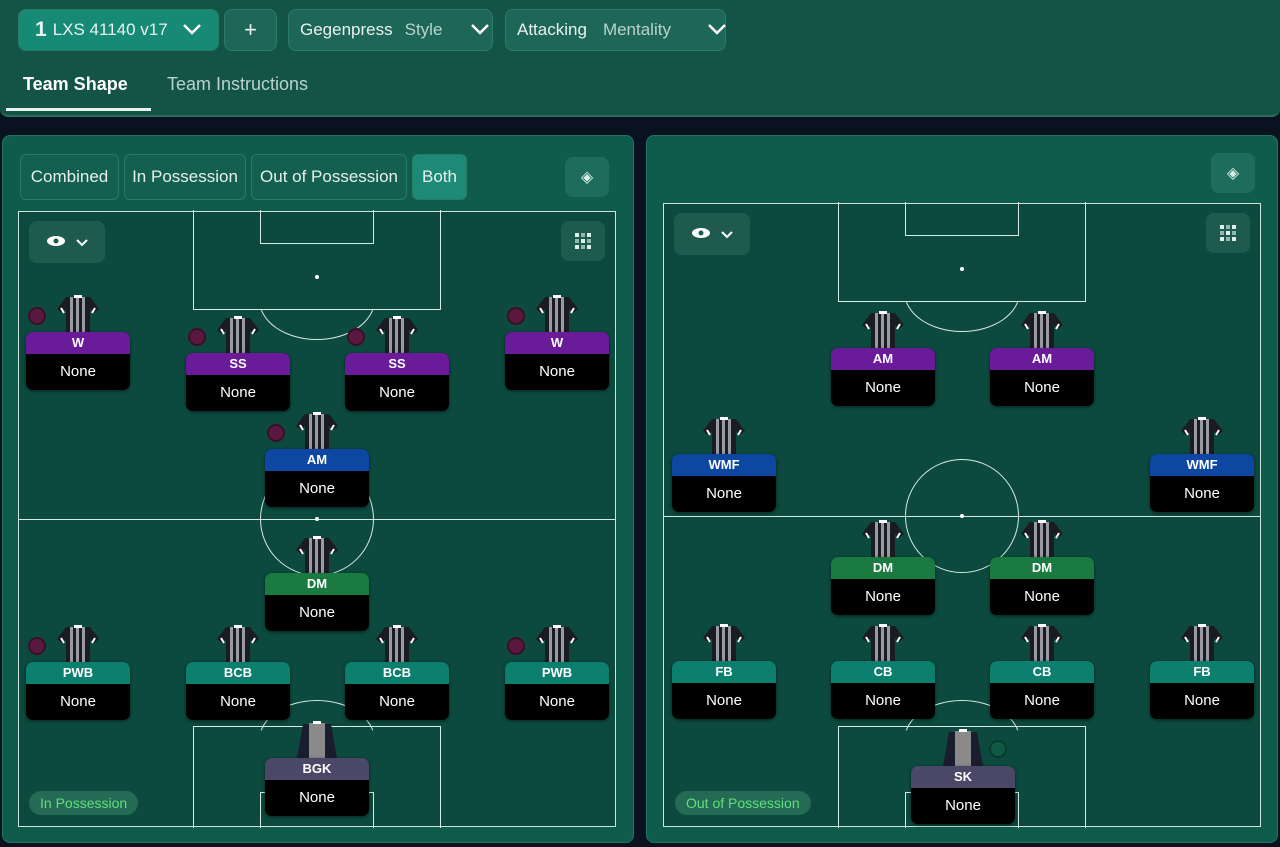  I want to click on player-card-bgk: BGK None, so click(317, 787).